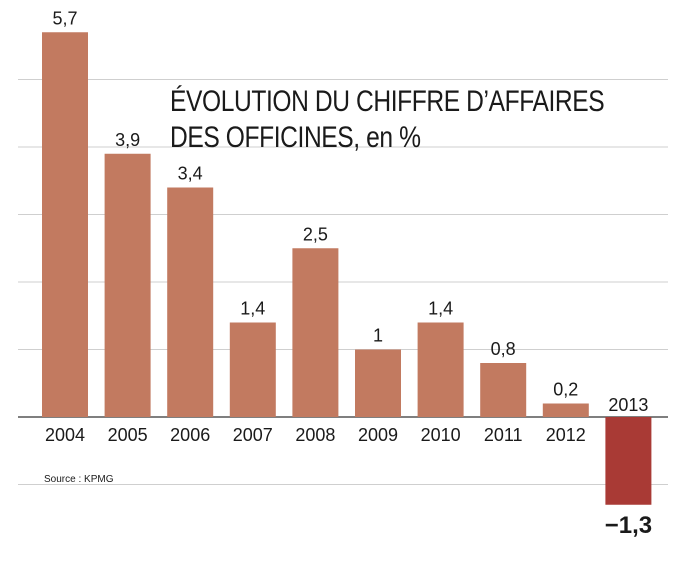 The height and width of the screenshot is (564, 684). I want to click on bar-2011, so click(503, 390).